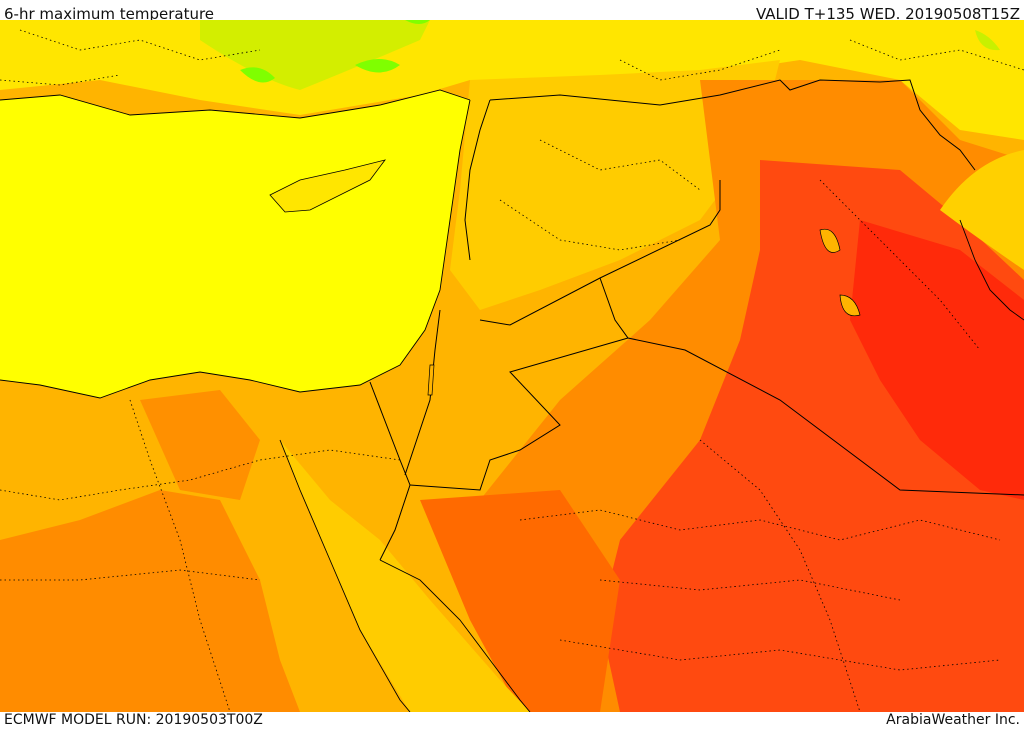 The width and height of the screenshot is (1024, 729). What do you see at coordinates (455, 635) in the screenshot?
I see `red-sea-coast-east` at bounding box center [455, 635].